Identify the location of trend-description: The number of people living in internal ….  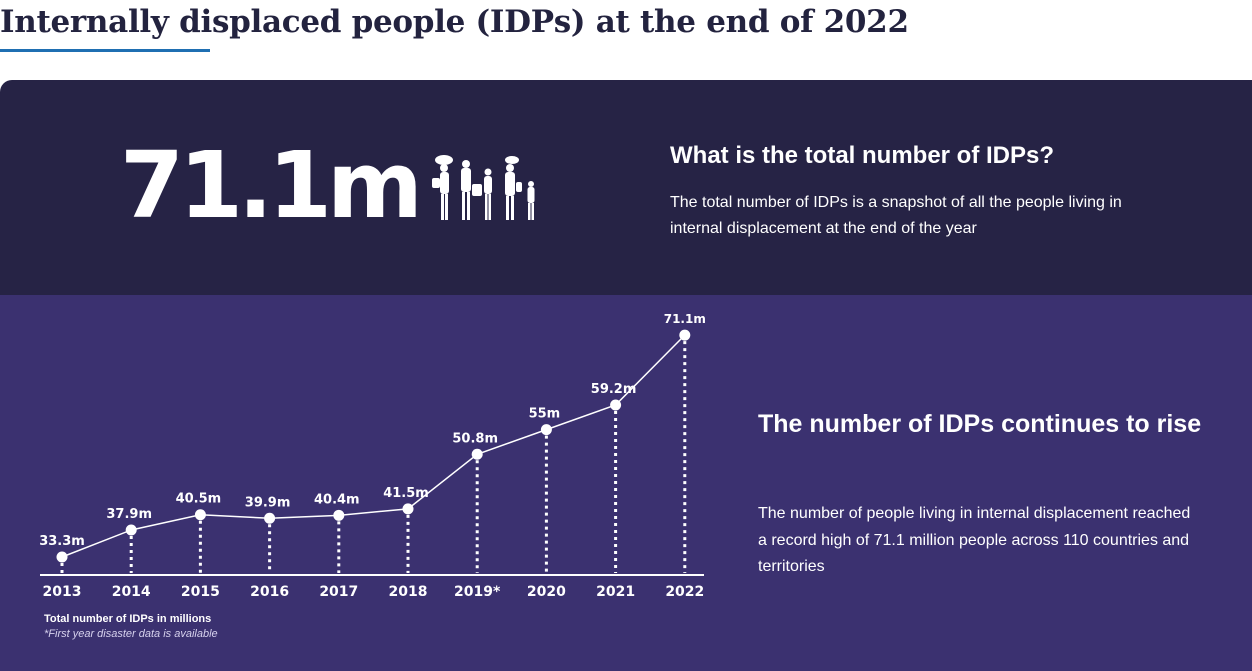
(974, 540).